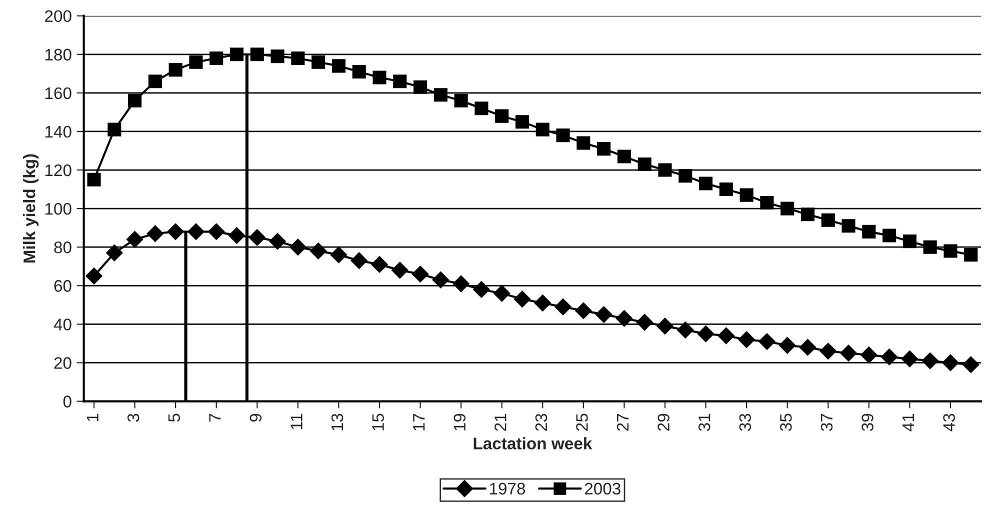  What do you see at coordinates (215, 418) in the screenshot?
I see `x-tick-label: 7` at bounding box center [215, 418].